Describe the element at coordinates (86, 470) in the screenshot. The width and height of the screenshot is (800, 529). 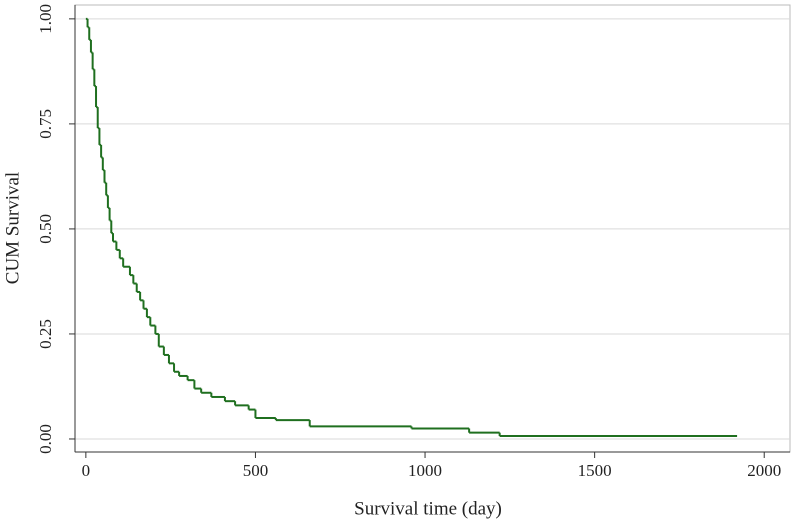
I see `x-tick-label: 0` at that location.